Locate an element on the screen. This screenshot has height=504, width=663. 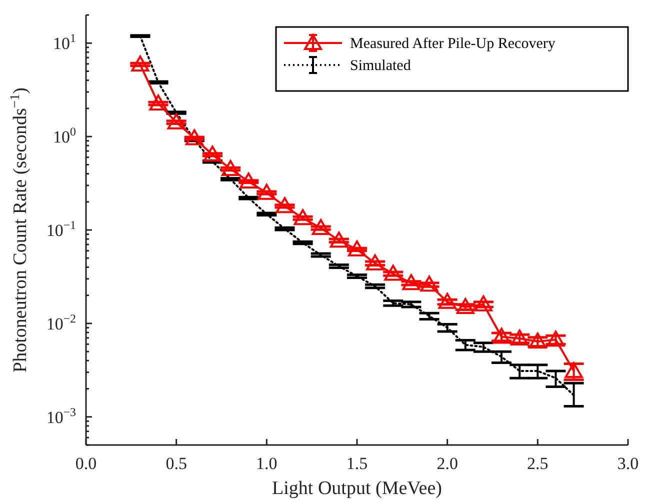
x-tick-label: 3.0 is located at coordinates (628, 463).